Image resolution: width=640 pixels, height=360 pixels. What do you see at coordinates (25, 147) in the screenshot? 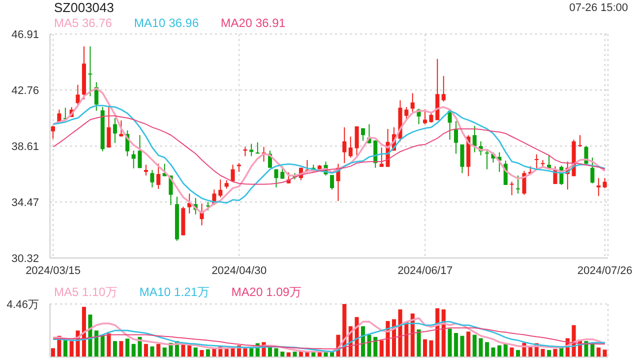
I see `y-tick-label: 38.61` at bounding box center [25, 147].